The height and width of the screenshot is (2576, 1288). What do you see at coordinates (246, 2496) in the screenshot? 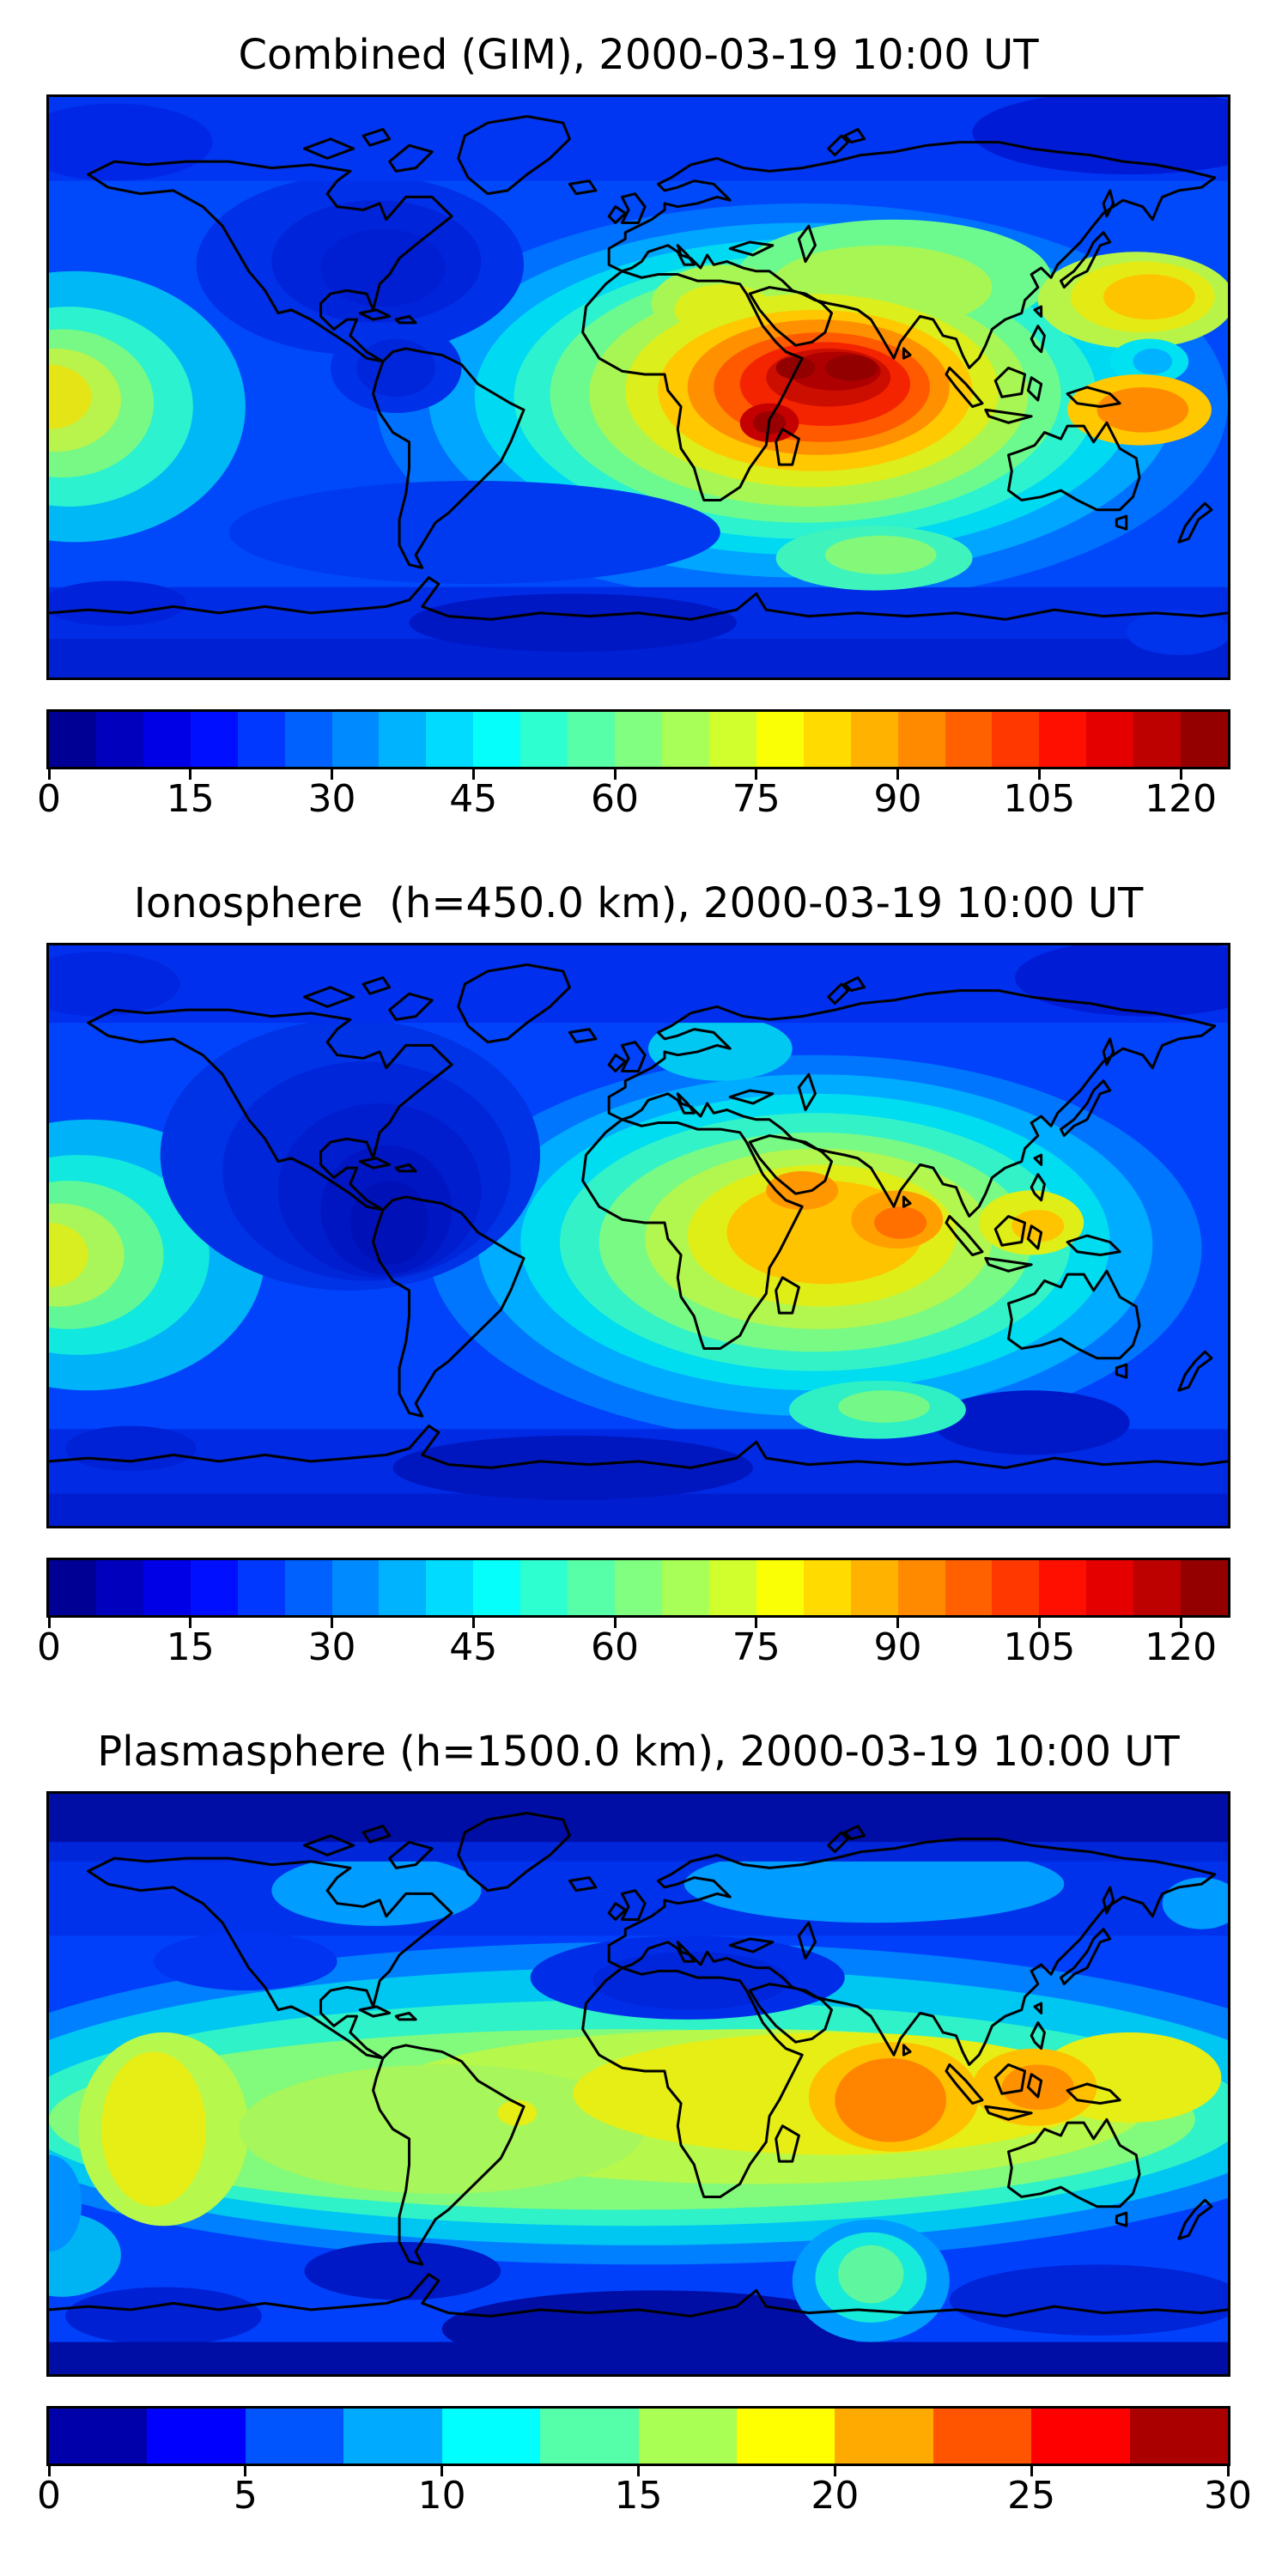
I see `colorbar-tick-label: 5` at bounding box center [246, 2496].